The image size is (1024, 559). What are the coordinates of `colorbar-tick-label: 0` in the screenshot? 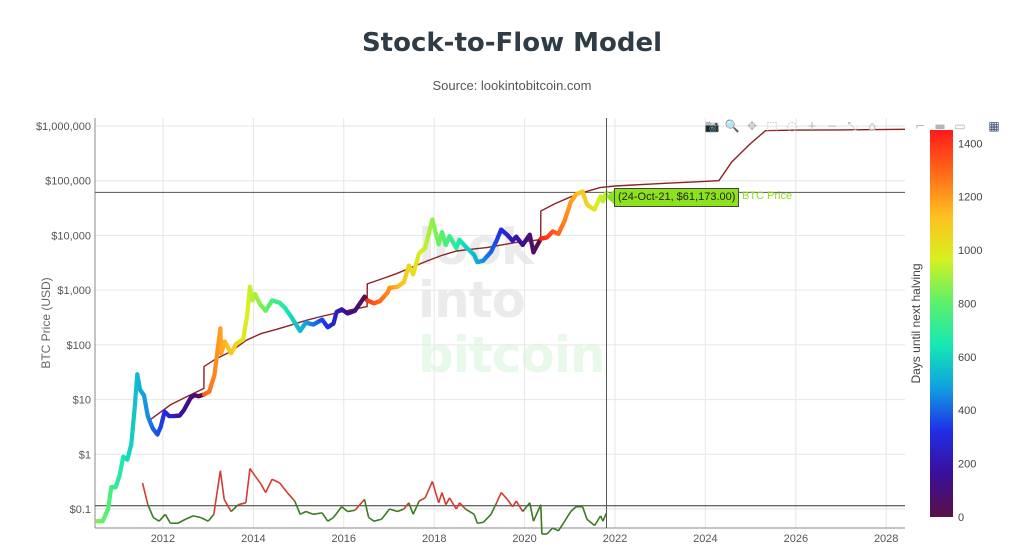 It's located at (961, 518).